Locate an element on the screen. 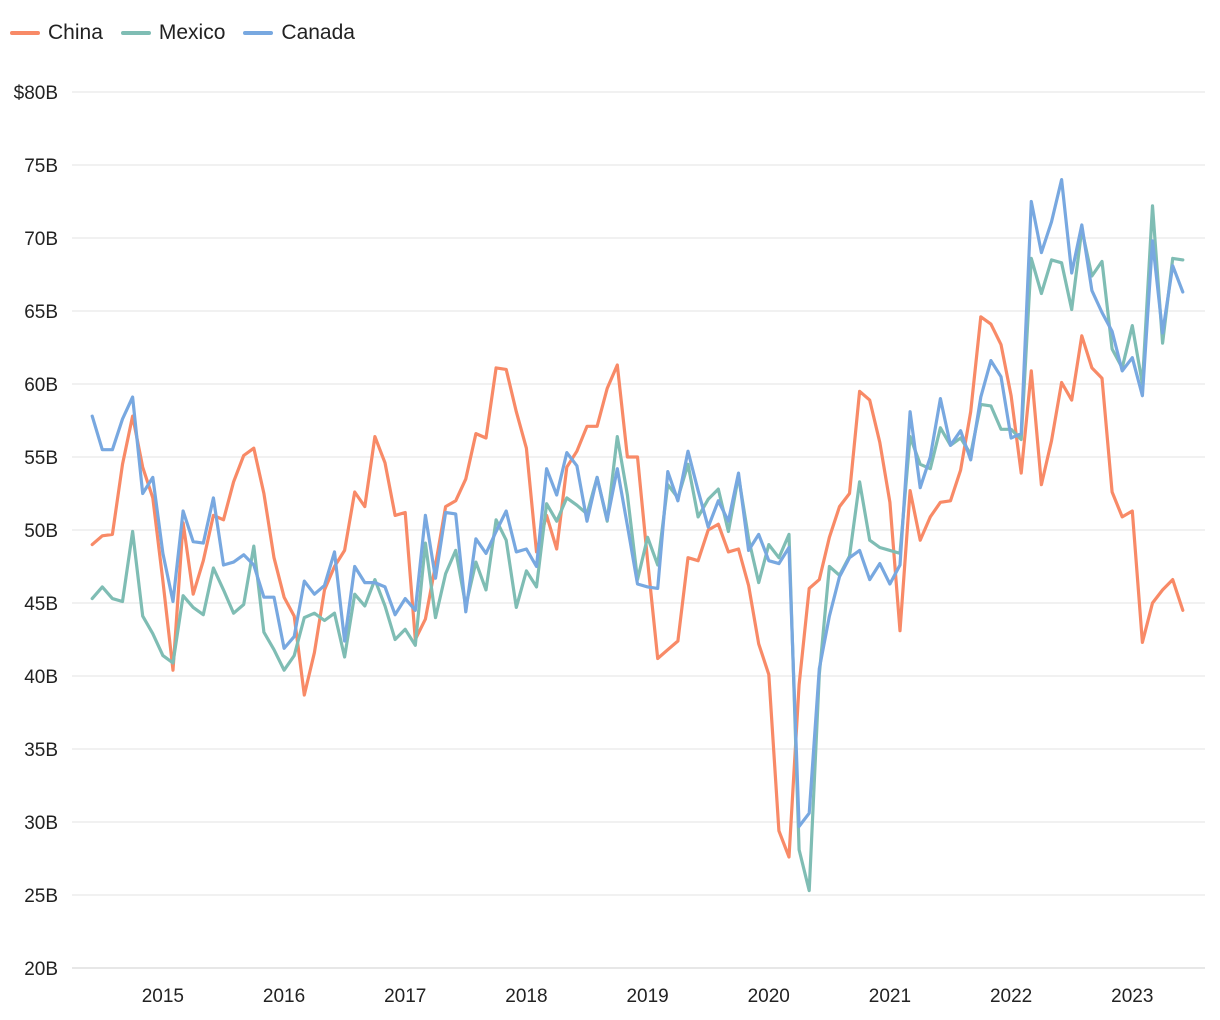 This screenshot has height=1020, width=1220. y-tick-label: $80B is located at coordinates (36, 93).